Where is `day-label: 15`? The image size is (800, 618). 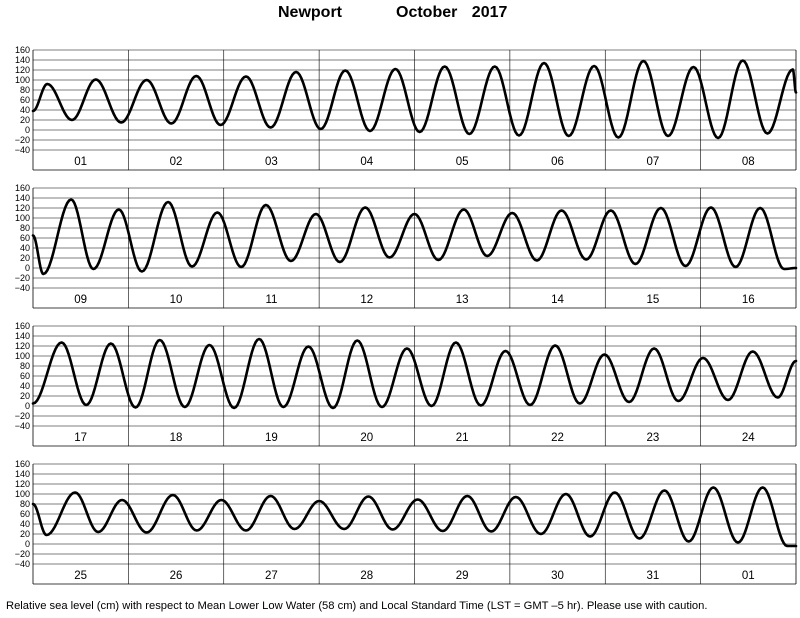 day-label: 15 is located at coordinates (653, 300).